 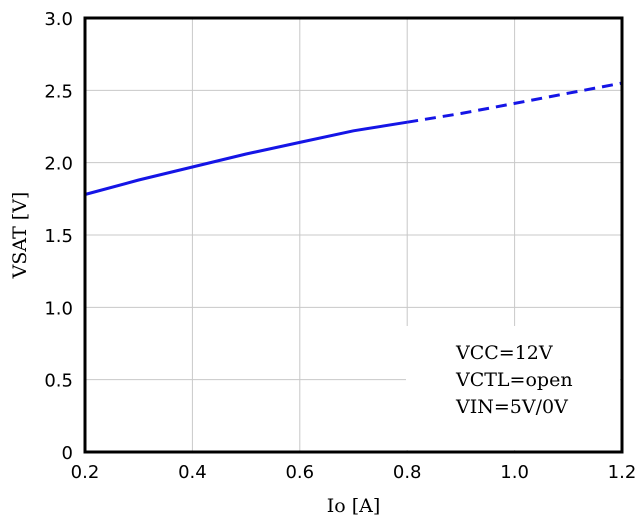 What do you see at coordinates (407, 472) in the screenshot?
I see `x-tick-label: 0.8` at bounding box center [407, 472].